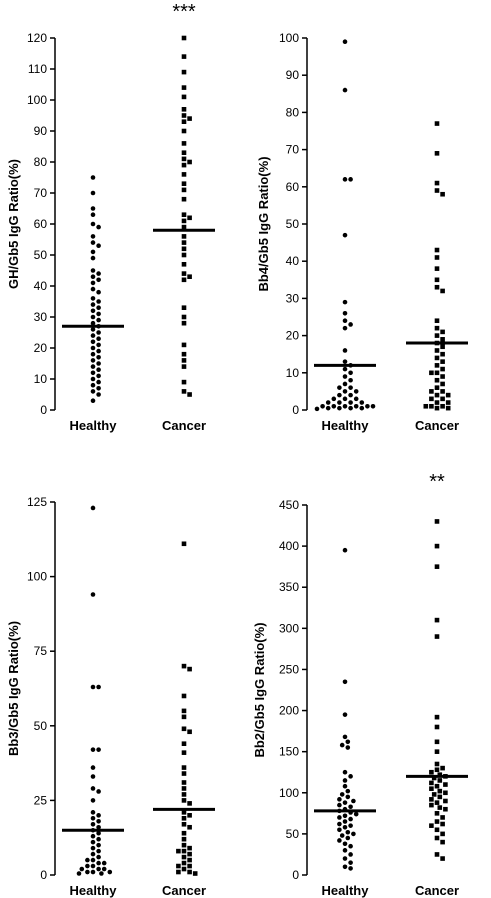  Describe the element at coordinates (13, 688) in the screenshot. I see `y-axis-label: Bb3/Gb5 IgG Ratio(%)` at that location.